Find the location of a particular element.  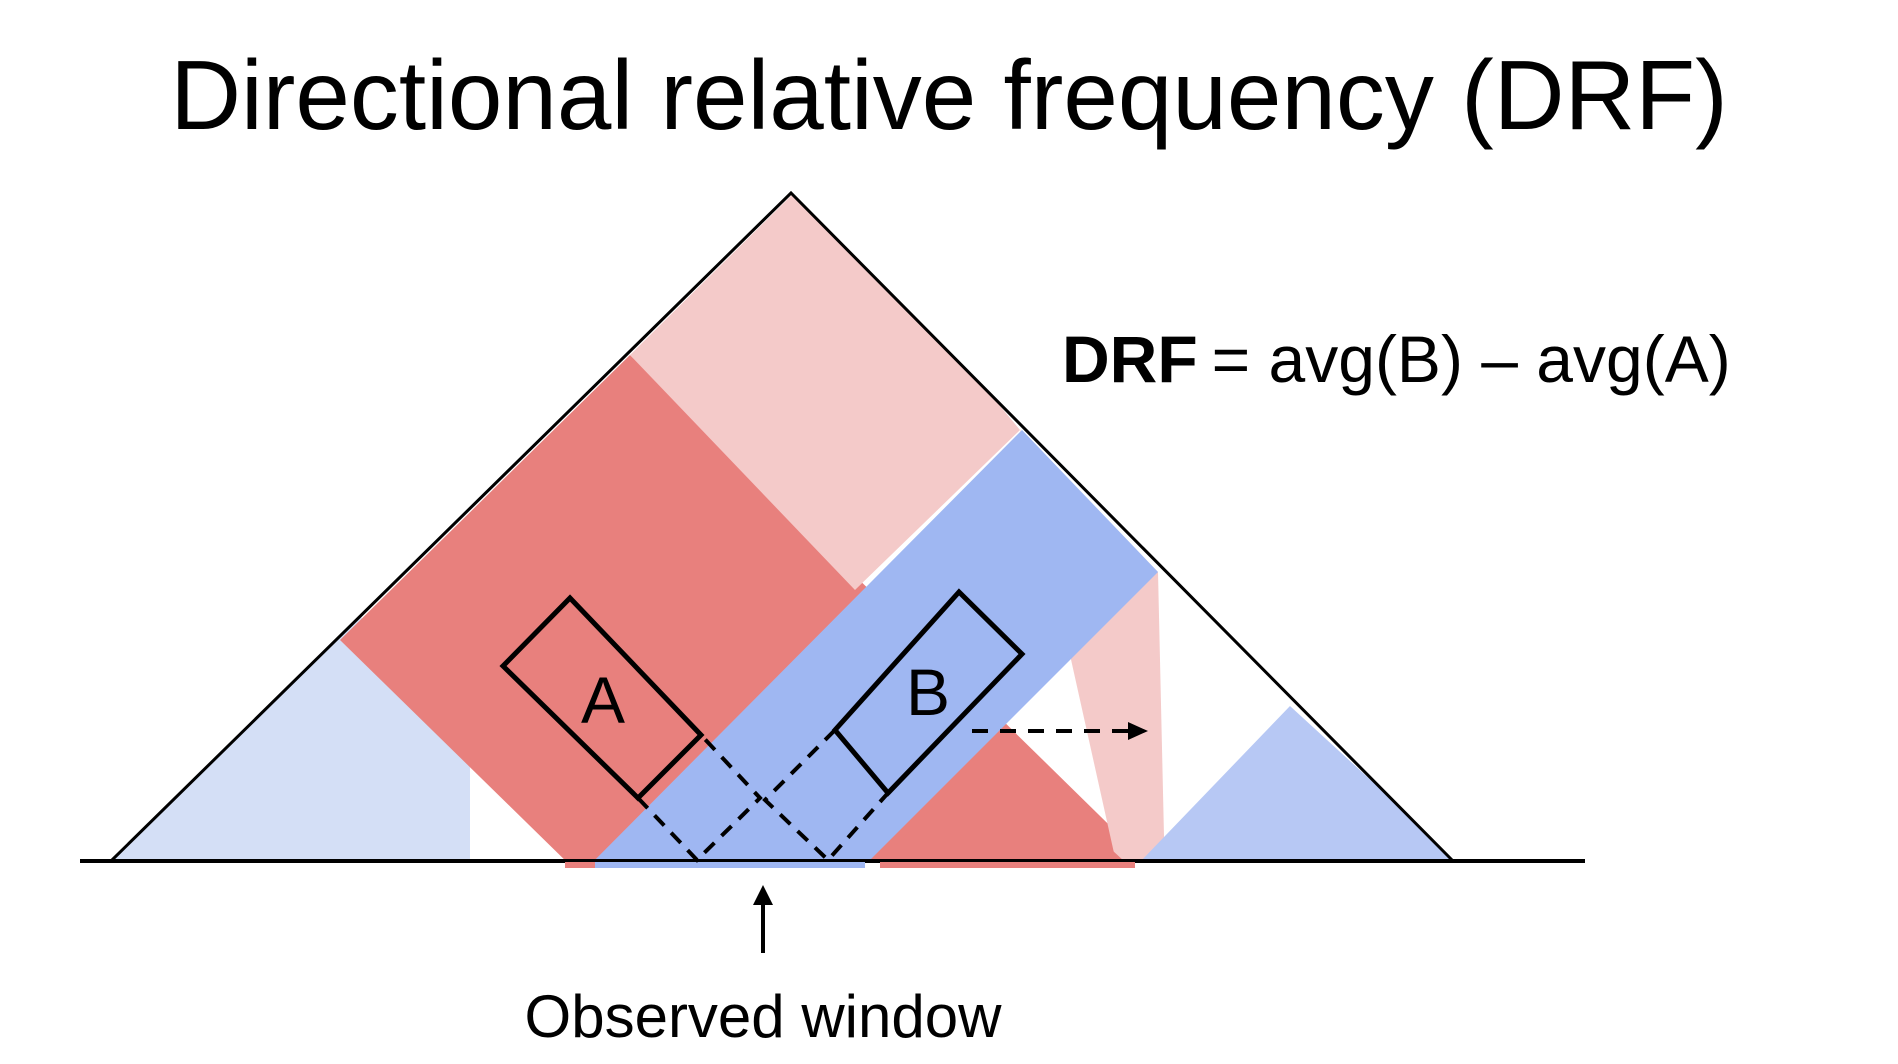

region-mid-blue-band is located at coordinates (866, 645).